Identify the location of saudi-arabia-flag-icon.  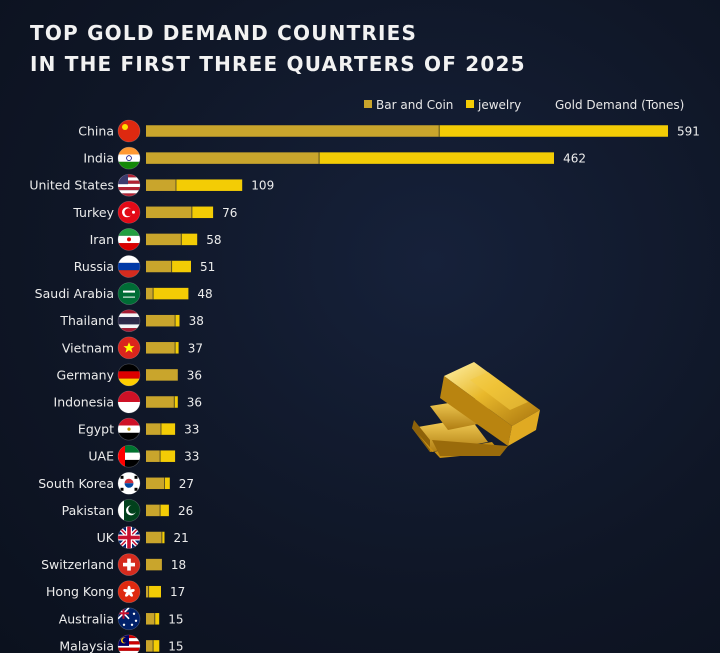
(129, 293).